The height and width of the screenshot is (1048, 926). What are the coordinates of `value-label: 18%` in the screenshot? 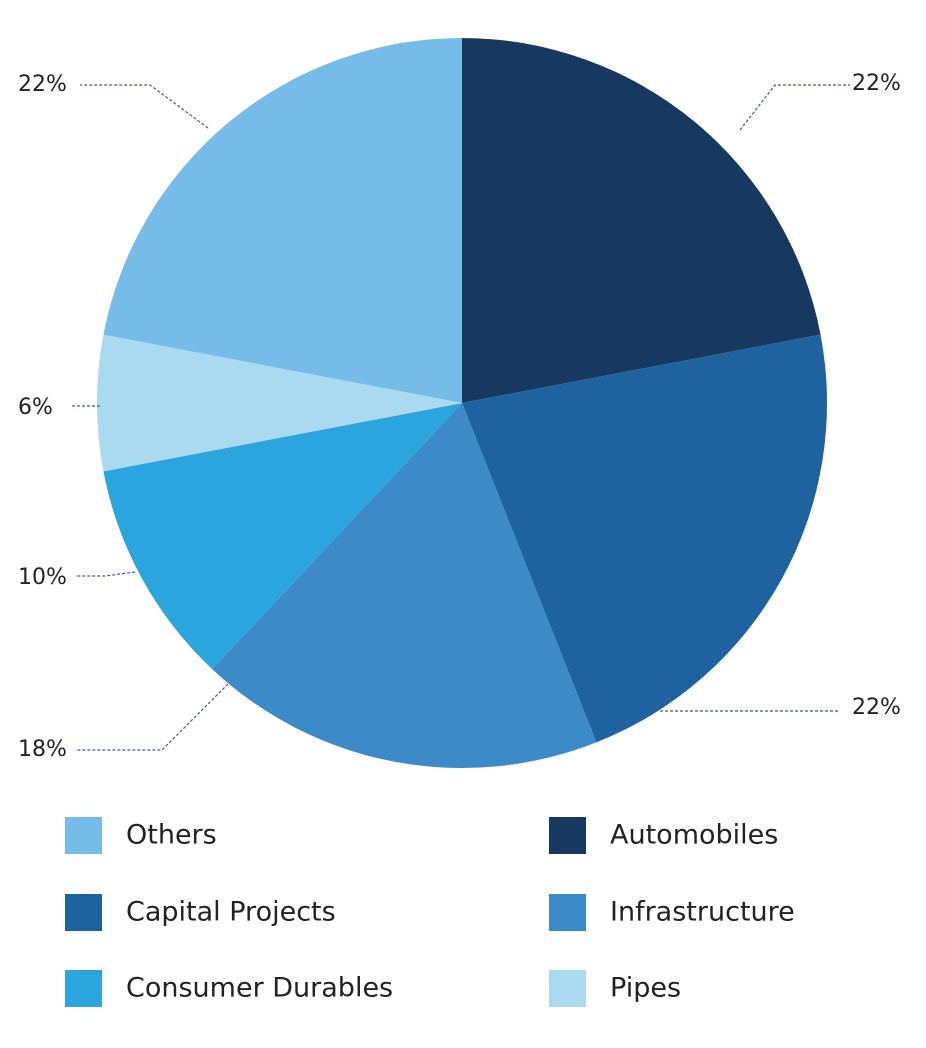 It's located at (42, 749).